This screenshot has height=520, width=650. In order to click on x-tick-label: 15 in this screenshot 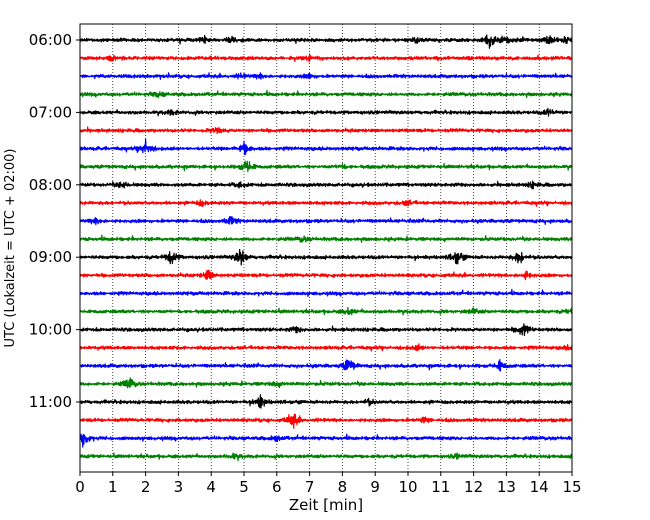, I will do `click(571, 487)`.